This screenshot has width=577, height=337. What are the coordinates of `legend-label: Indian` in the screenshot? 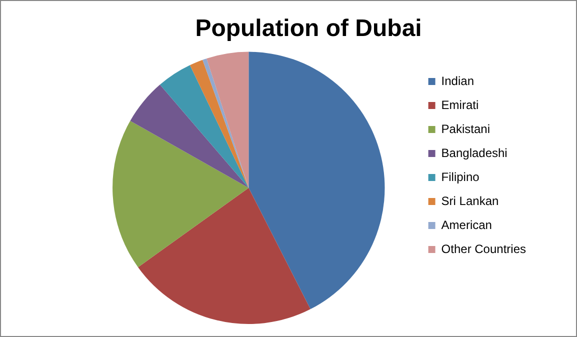 It's located at (457, 81).